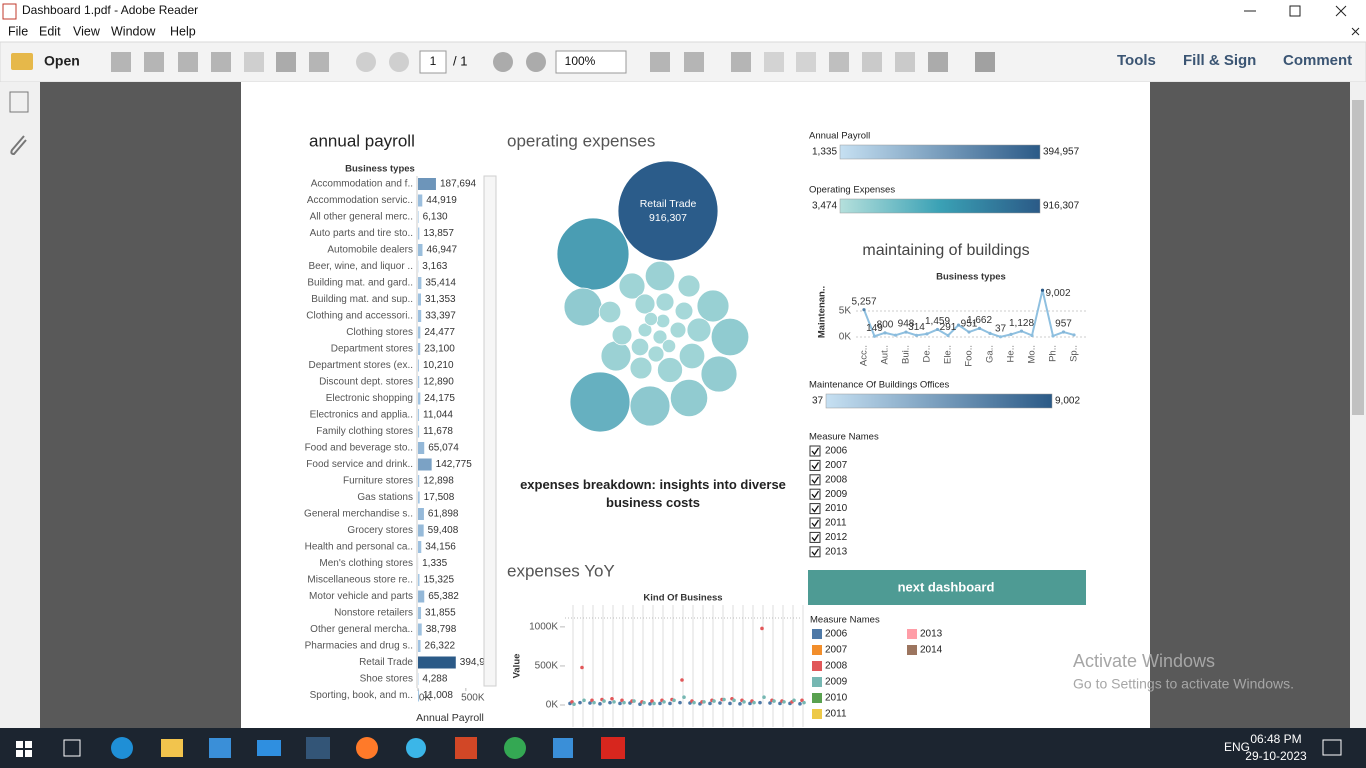 The width and height of the screenshot is (1366, 768). I want to click on value-label: 3,163, so click(434, 266).